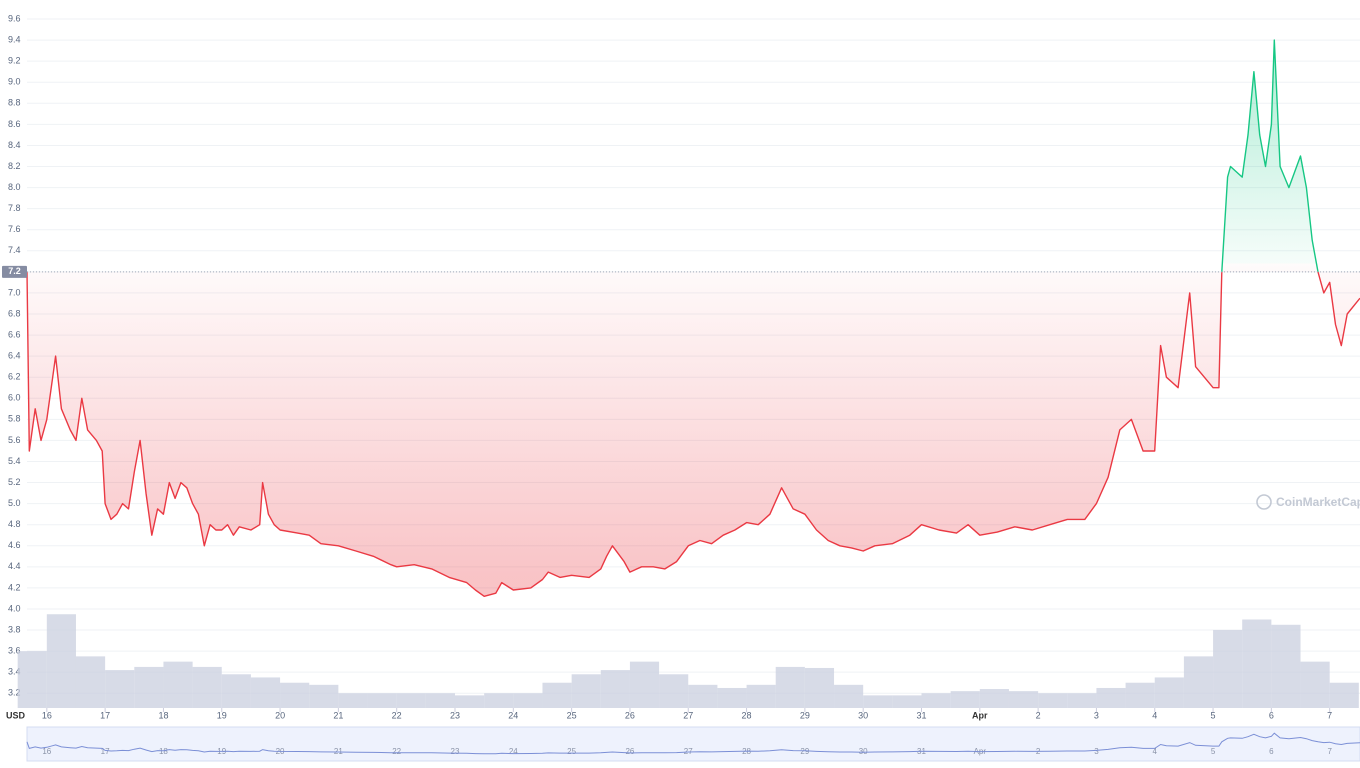  Describe the element at coordinates (1155, 751) in the screenshot. I see `navigator-tick-label: 4` at that location.